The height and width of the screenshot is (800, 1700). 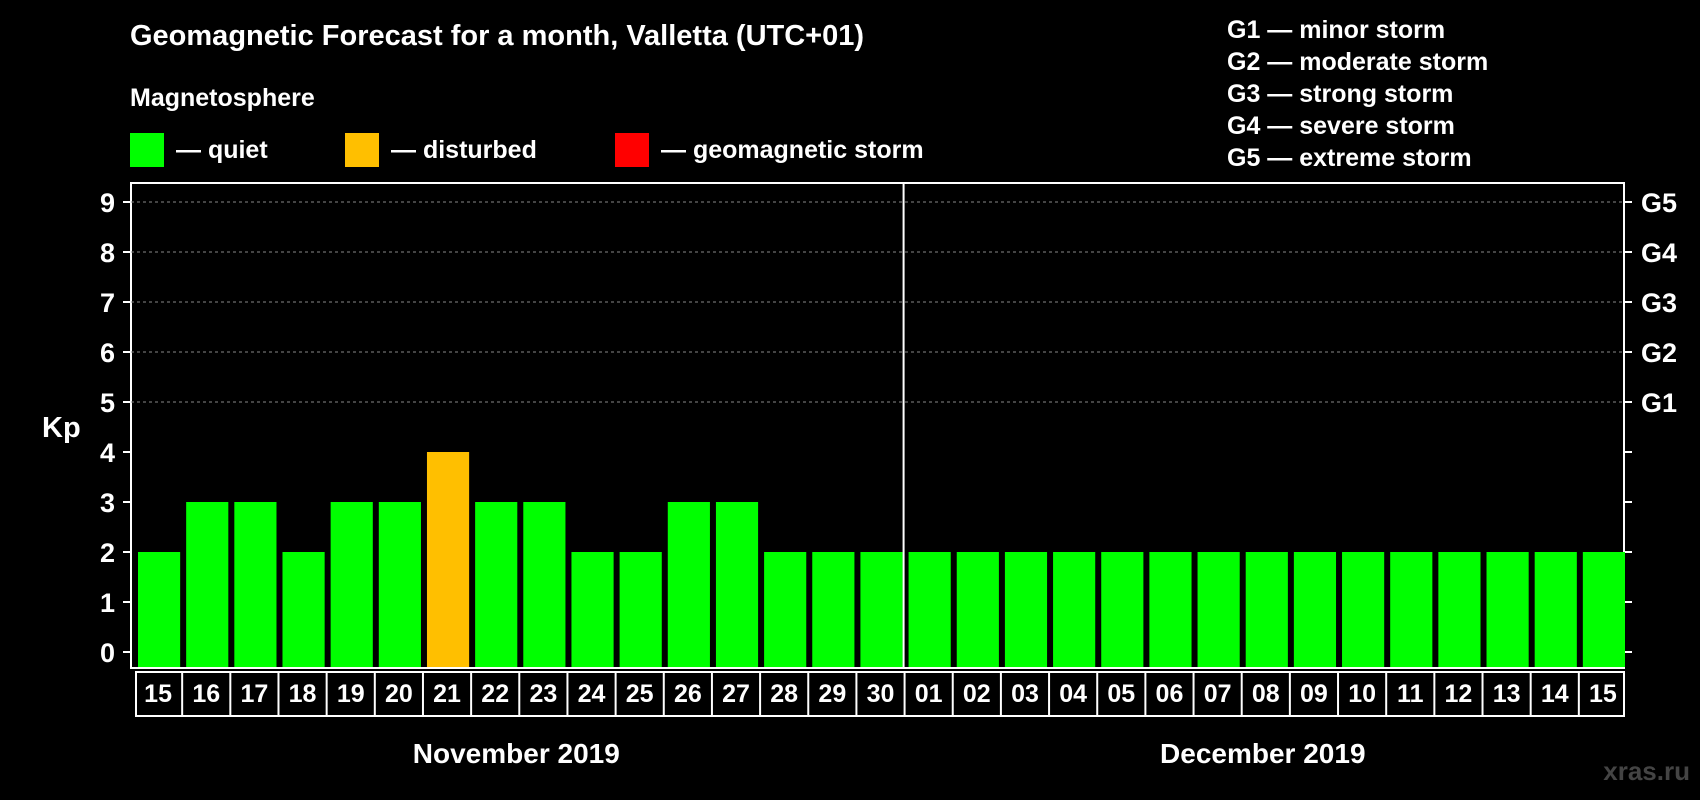 What do you see at coordinates (1349, 158) in the screenshot?
I see `storm-scale-g5: G5 — extreme storm` at bounding box center [1349, 158].